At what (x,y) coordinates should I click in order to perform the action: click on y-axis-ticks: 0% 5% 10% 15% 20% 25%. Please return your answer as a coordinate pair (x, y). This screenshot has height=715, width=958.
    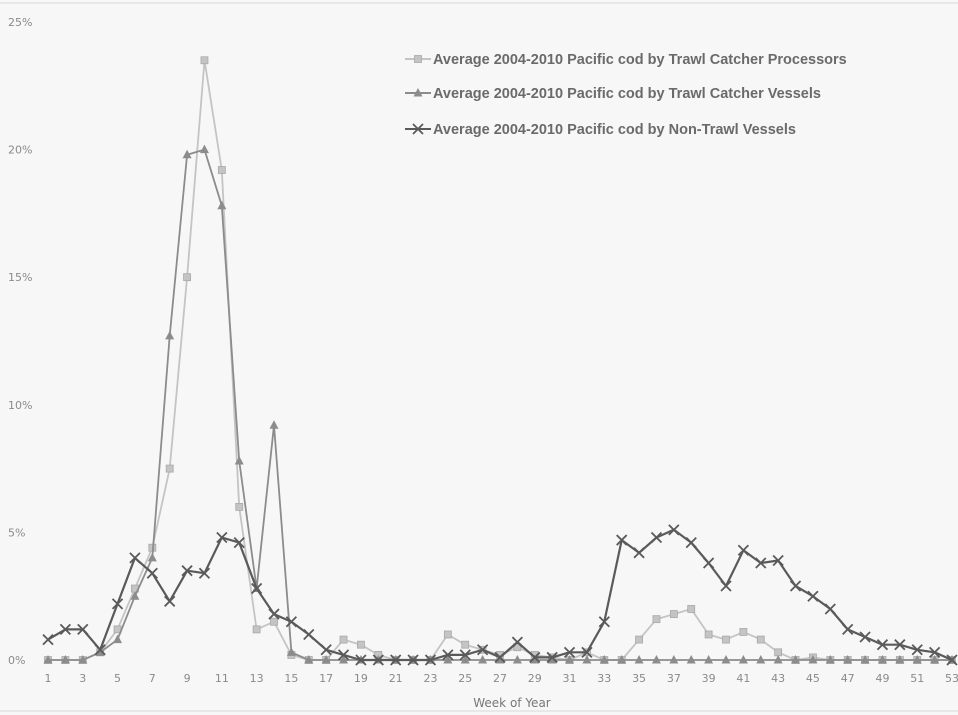
    Looking at the image, I should click on (20, 341).